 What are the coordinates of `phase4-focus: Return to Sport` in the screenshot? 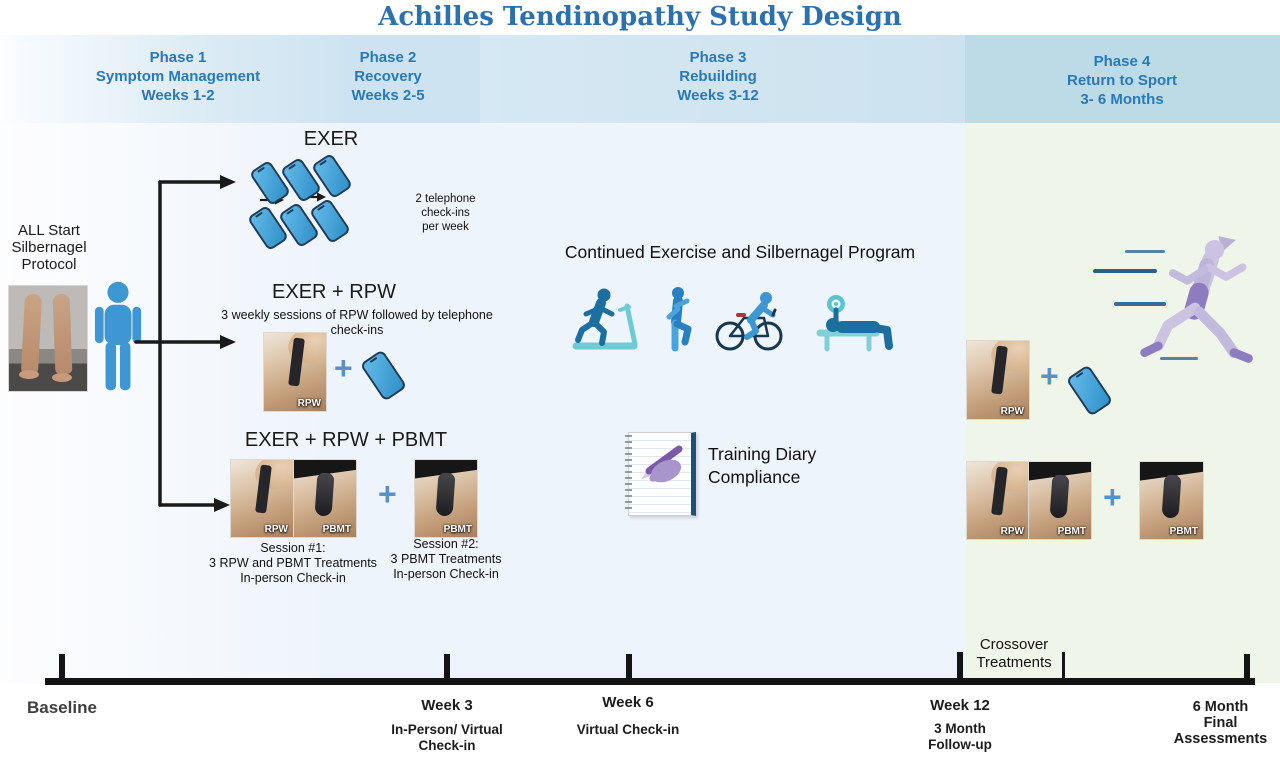 It's located at (1122, 80).